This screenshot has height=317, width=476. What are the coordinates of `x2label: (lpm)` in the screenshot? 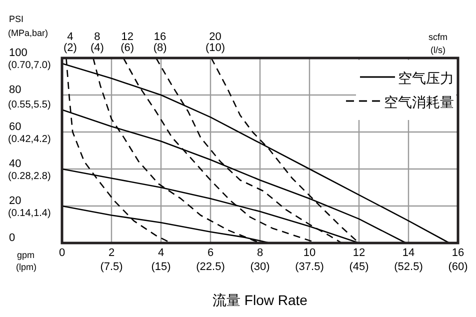 It's located at (26, 267).